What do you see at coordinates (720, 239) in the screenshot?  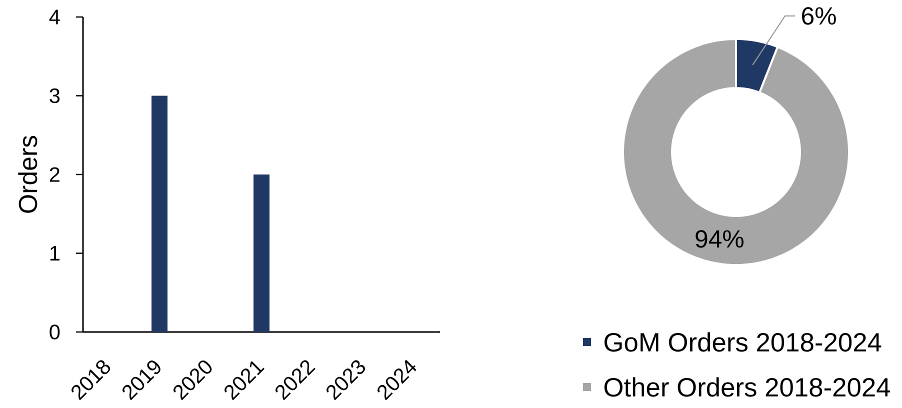 I see `data-label: 94%` at bounding box center [720, 239].